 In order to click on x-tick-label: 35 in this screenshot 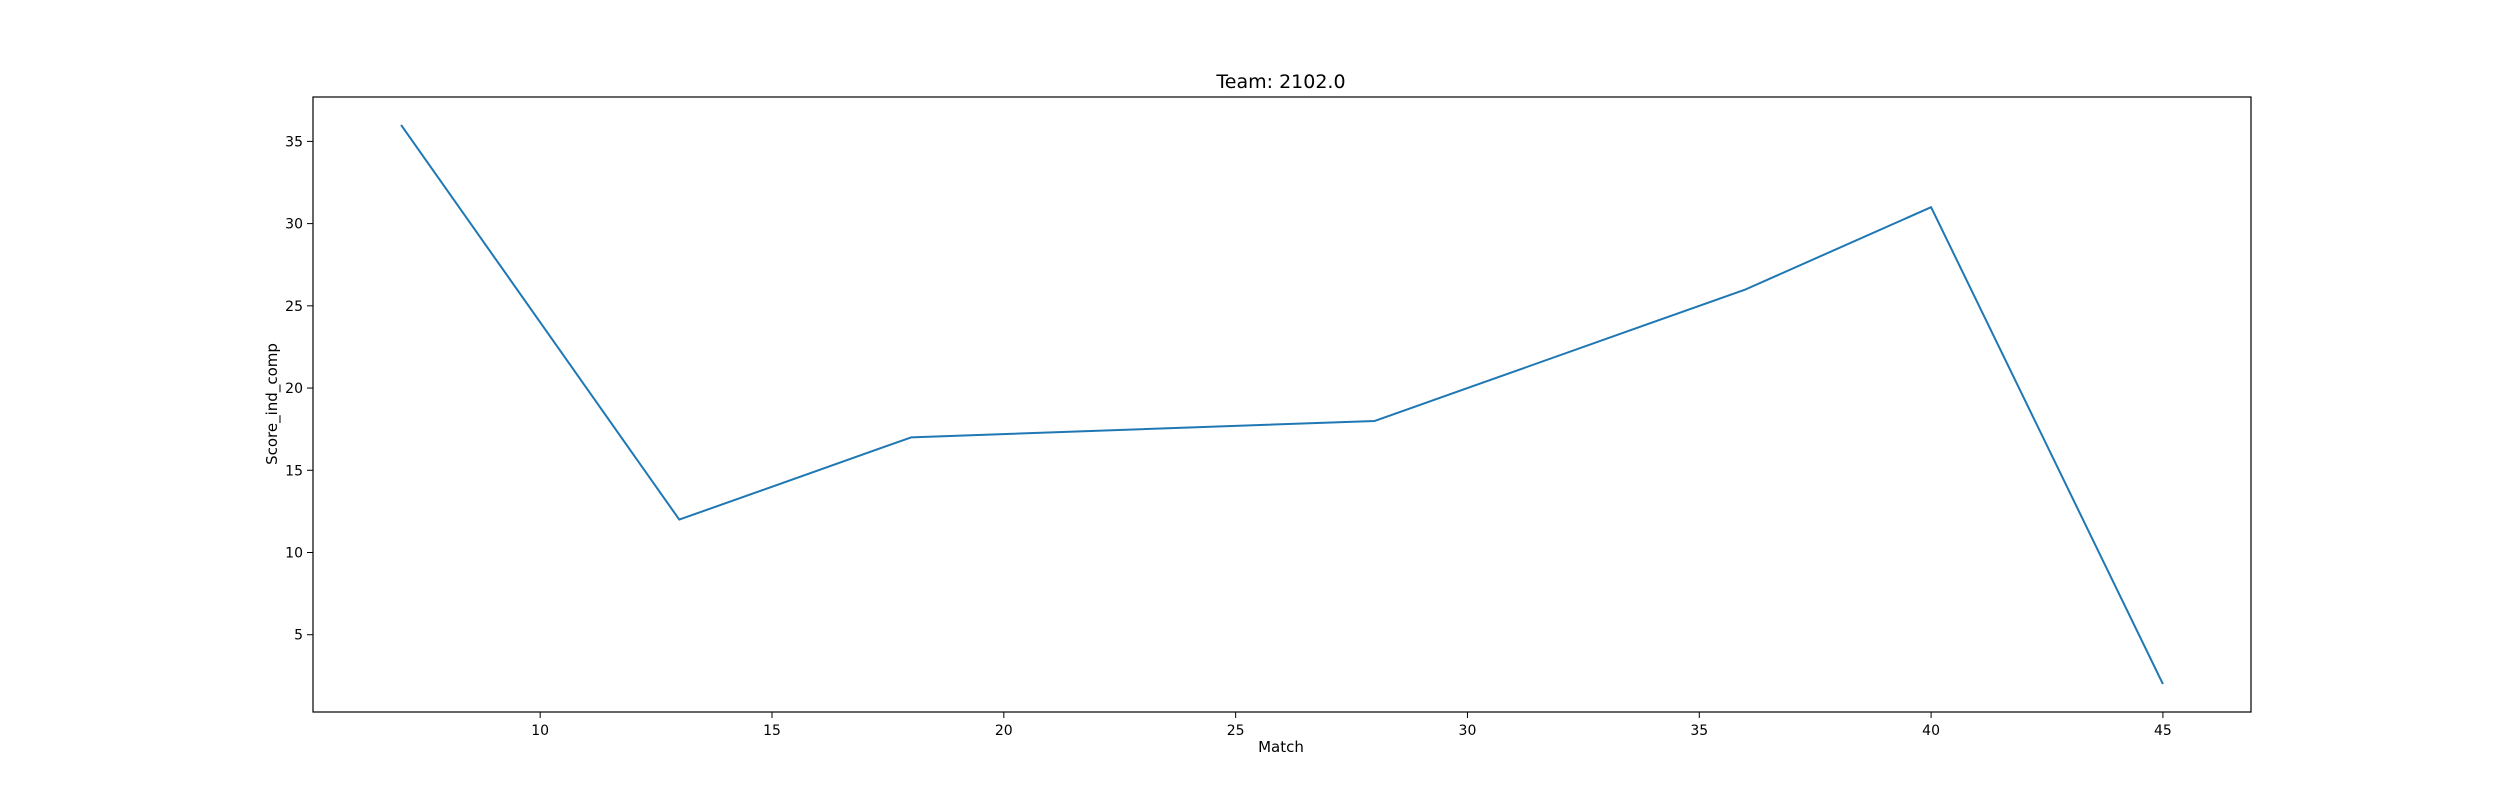, I will do `click(1699, 731)`.